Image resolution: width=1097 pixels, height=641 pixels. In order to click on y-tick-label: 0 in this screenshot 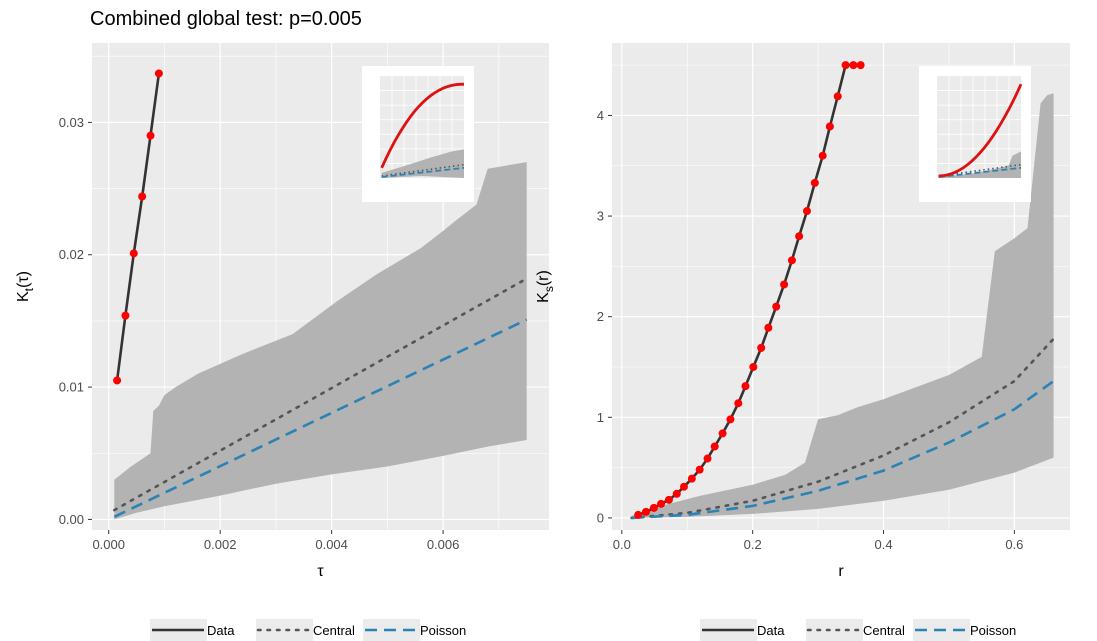, I will do `click(600, 517)`.